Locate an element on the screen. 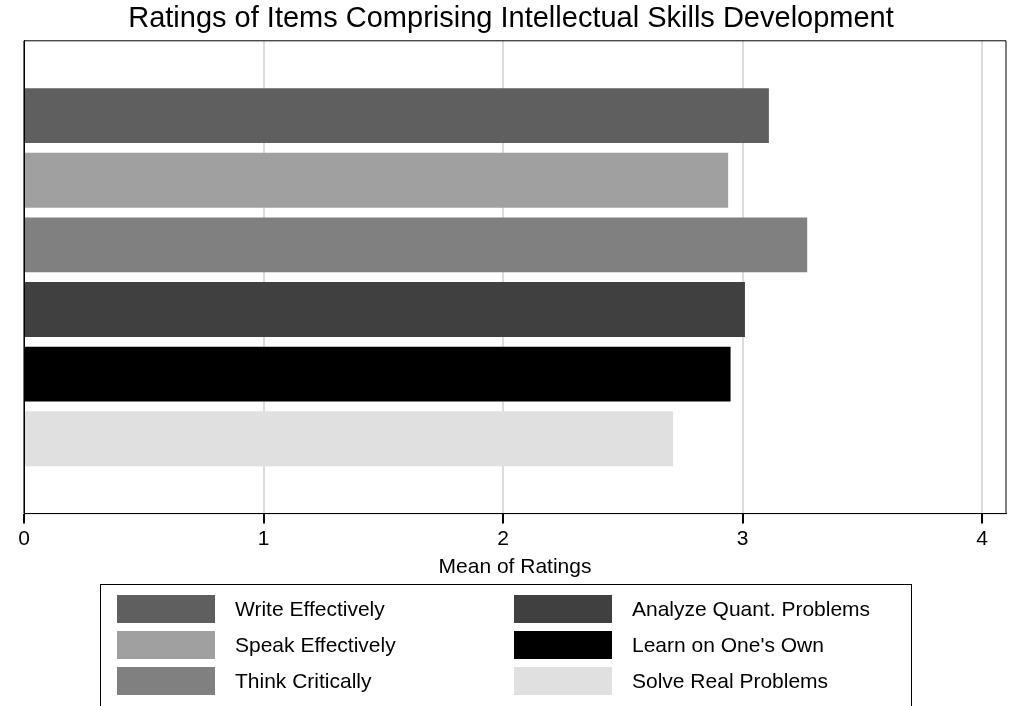 This screenshot has height=706, width=1016. x-tick-label: 0 is located at coordinates (24, 537).